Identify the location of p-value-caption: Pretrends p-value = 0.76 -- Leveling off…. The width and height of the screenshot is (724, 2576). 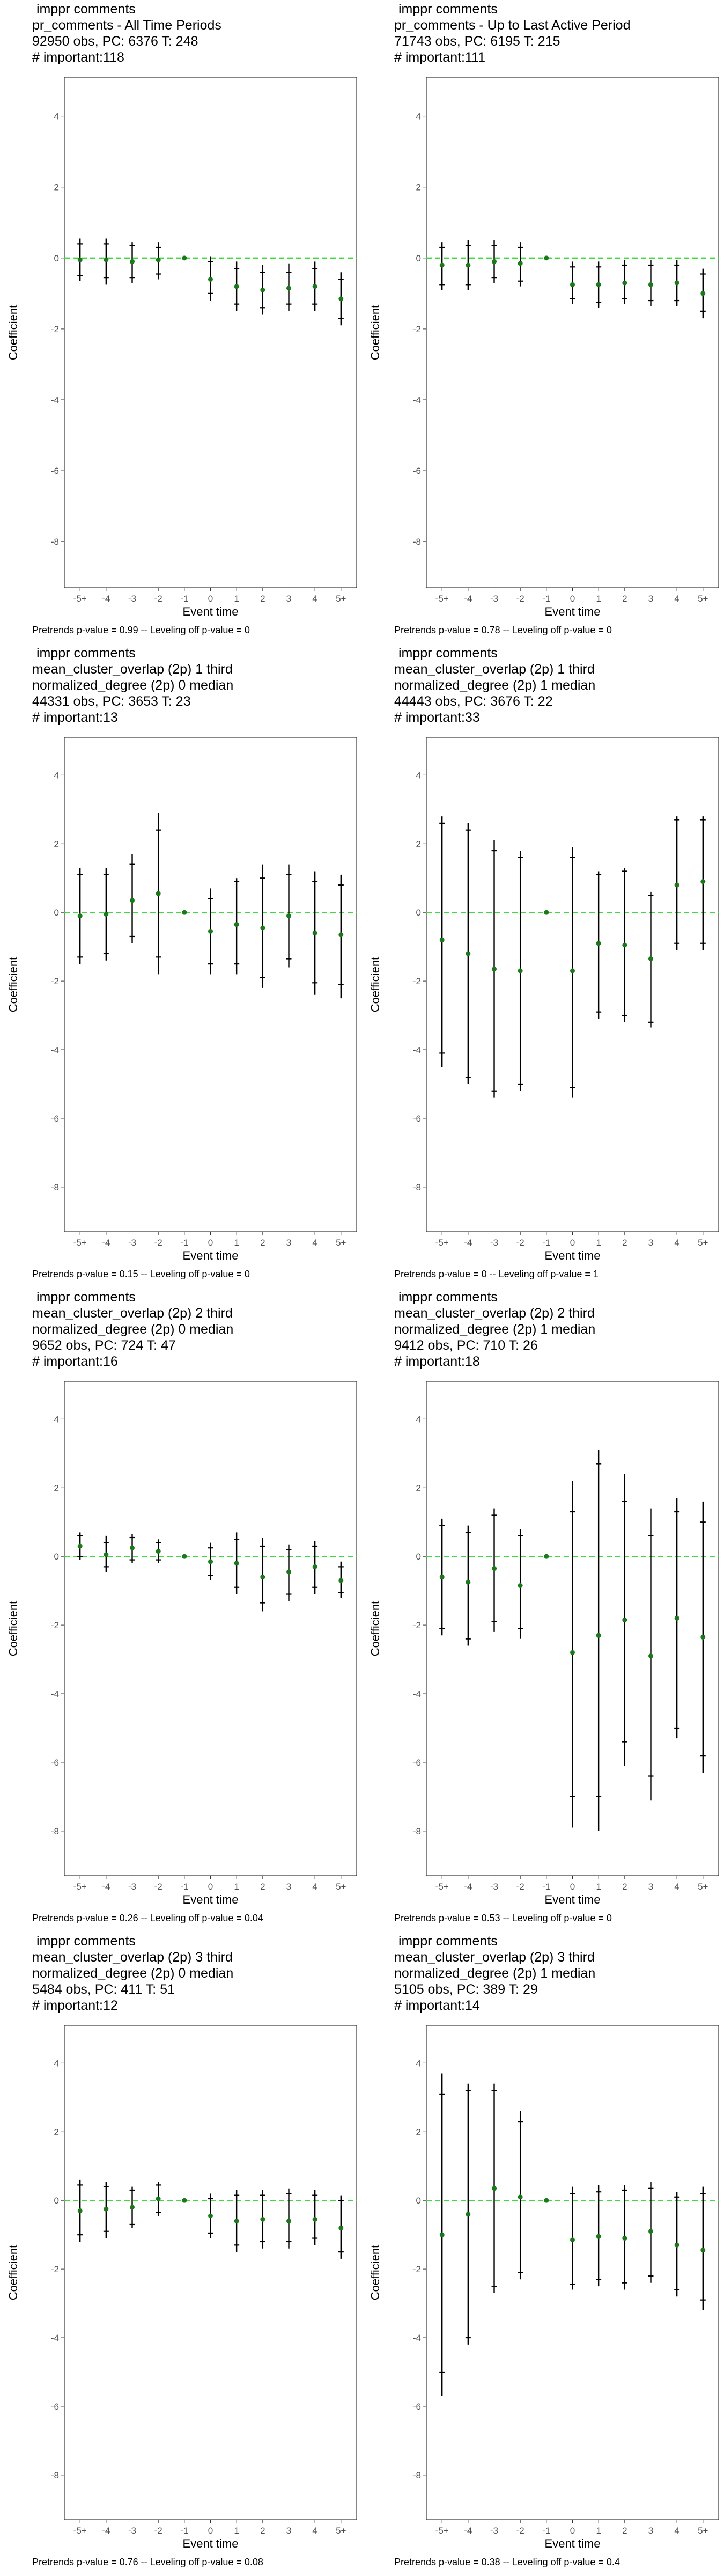
(147, 2562).